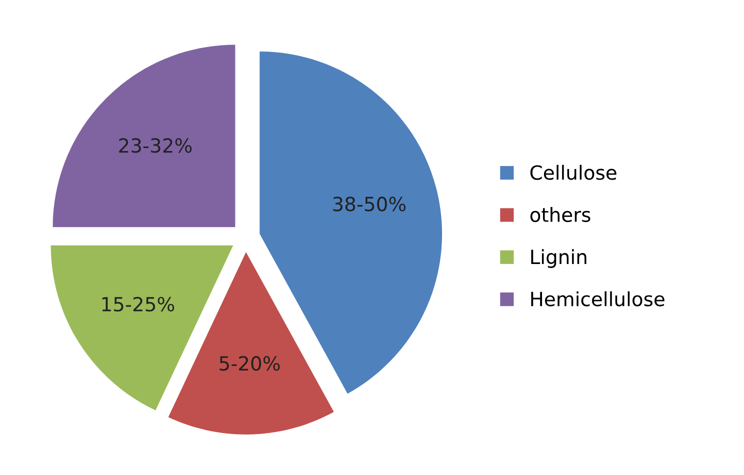 The image size is (744, 475). Describe the element at coordinates (250, 363) in the screenshot. I see `text: 5-20%` at that location.